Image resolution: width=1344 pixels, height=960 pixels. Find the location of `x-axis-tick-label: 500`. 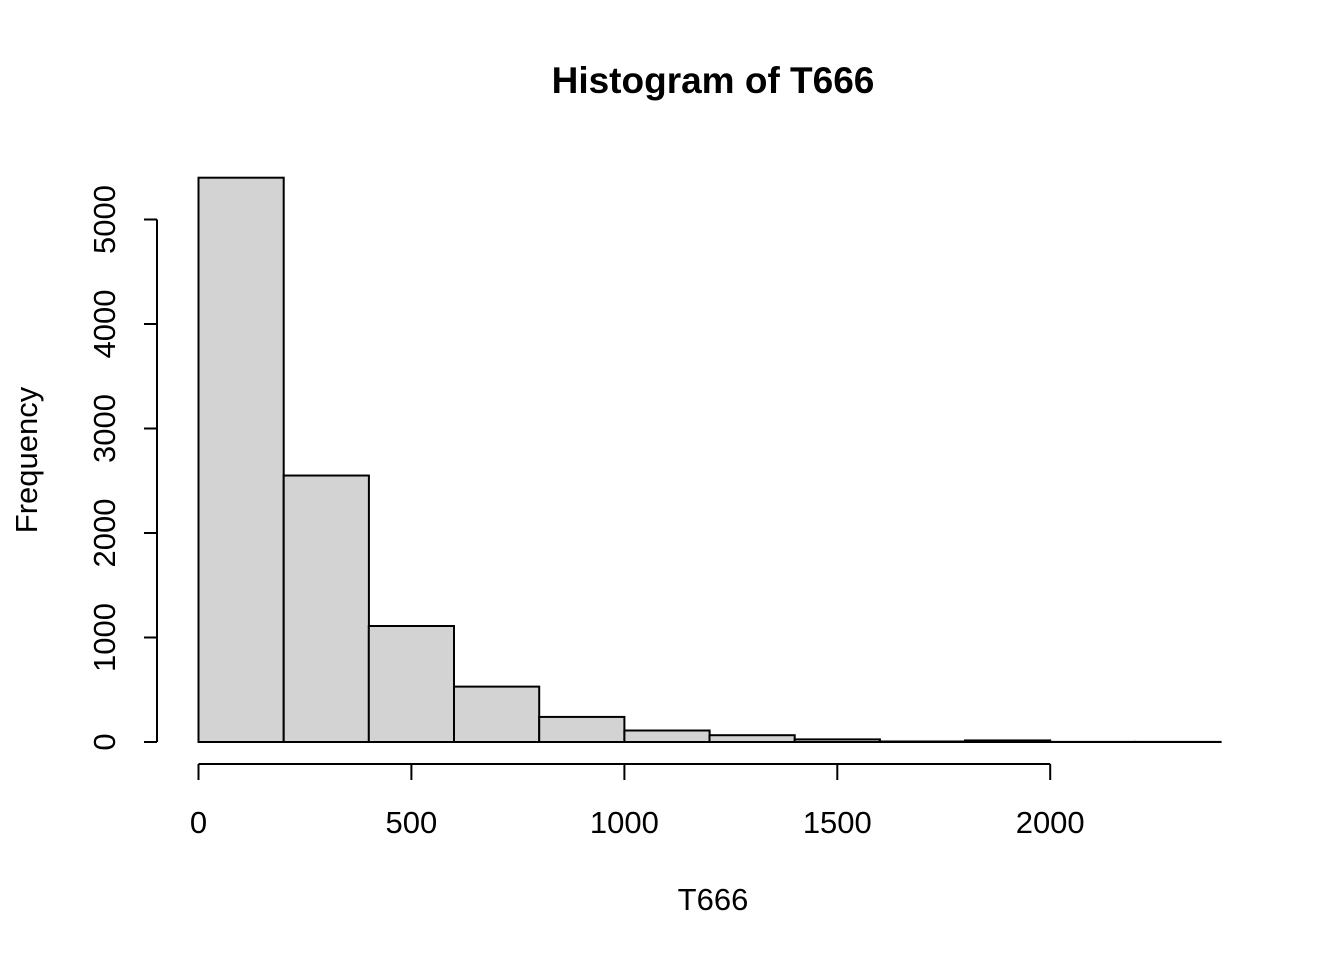

x-axis-tick-label: 500 is located at coordinates (412, 822).